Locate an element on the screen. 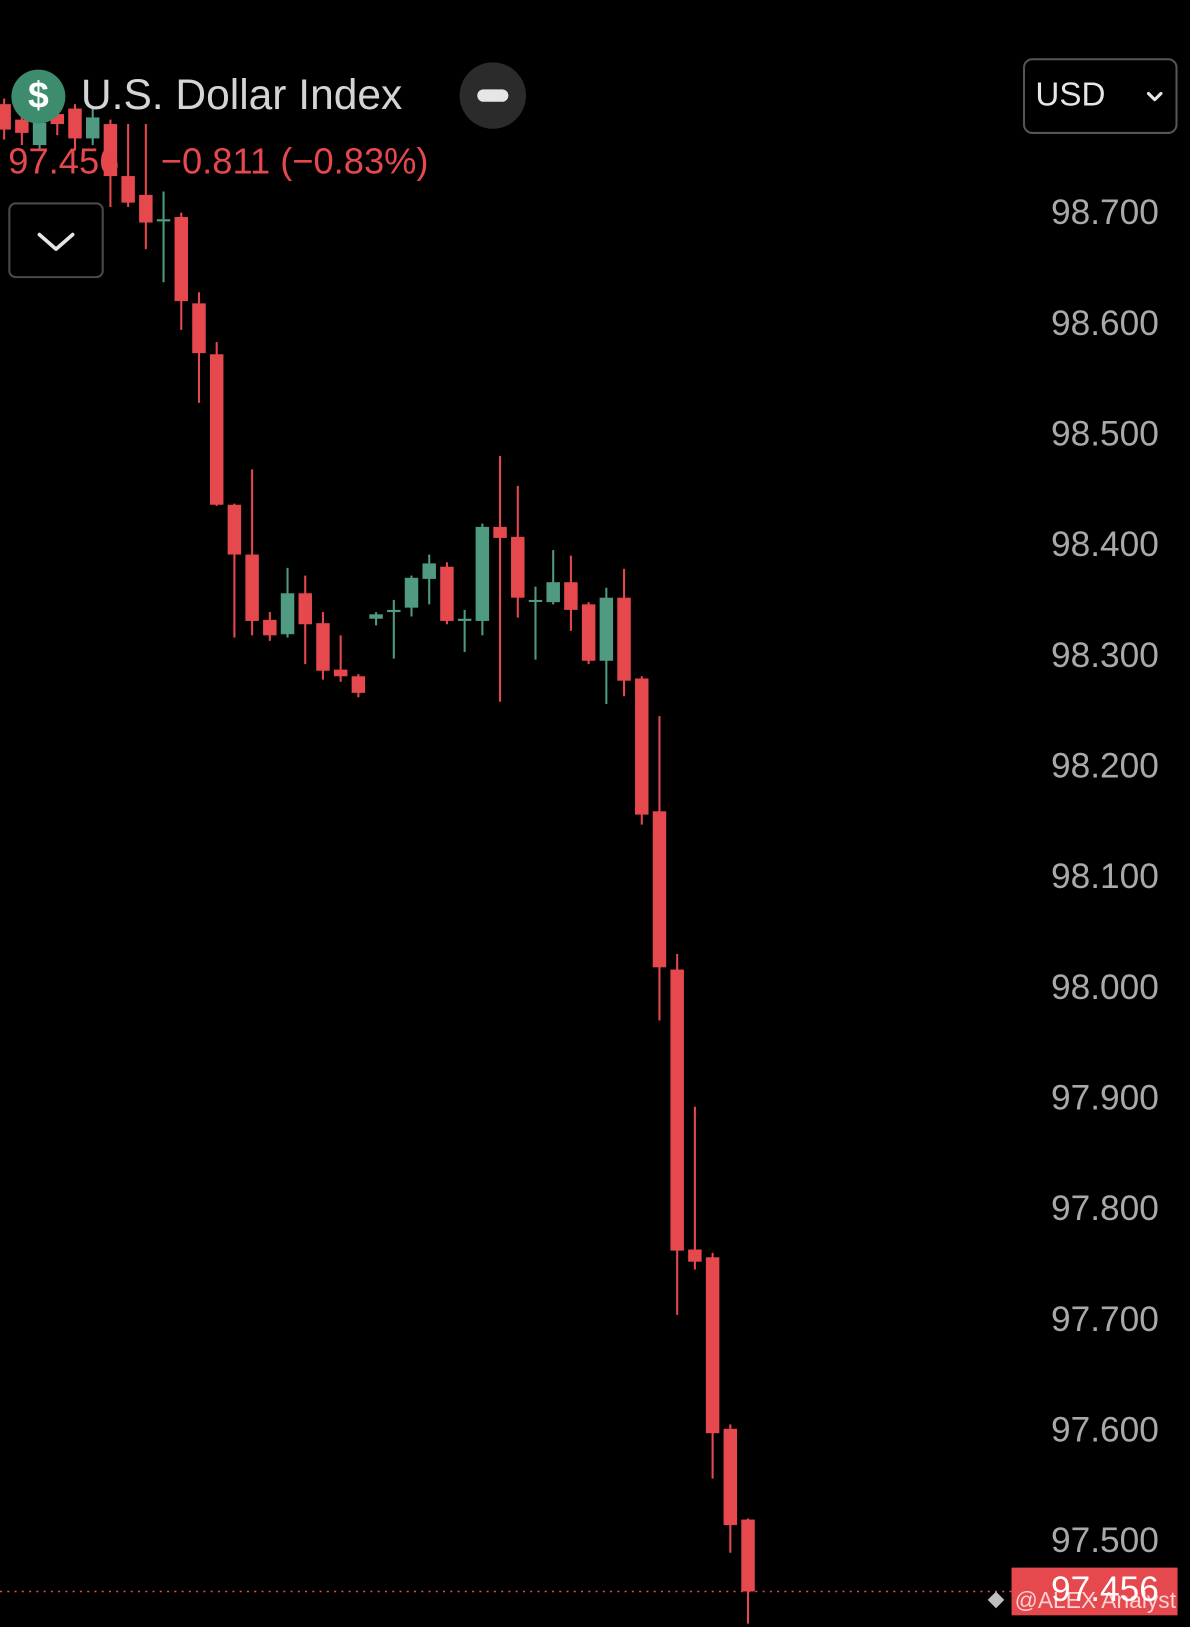 The width and height of the screenshot is (1190, 1627). price-change: −0.811 (−0.83%) is located at coordinates (295, 161).